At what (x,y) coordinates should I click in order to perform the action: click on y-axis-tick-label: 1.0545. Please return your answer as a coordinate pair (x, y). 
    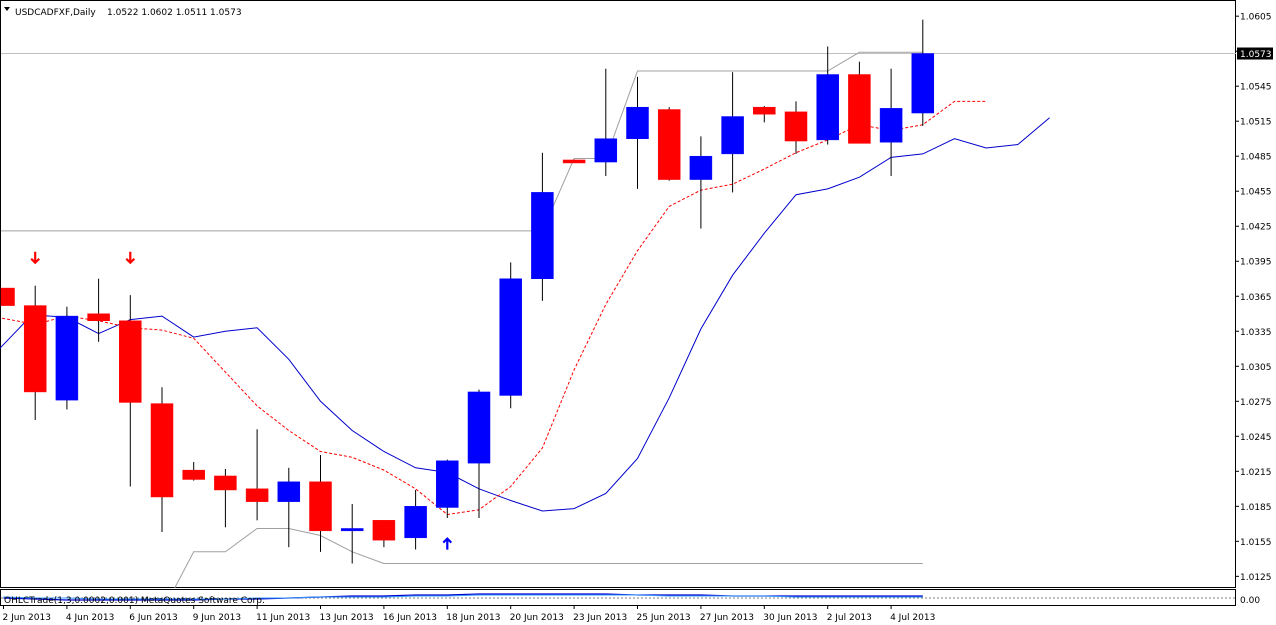
    Looking at the image, I should click on (1256, 88).